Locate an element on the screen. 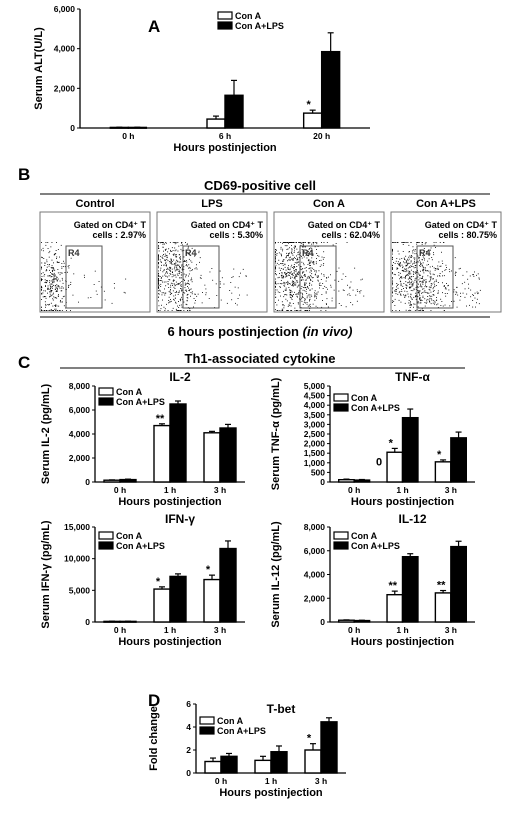 The height and width of the screenshot is (829, 520). flow-panel-title: Control is located at coordinates (94, 204).